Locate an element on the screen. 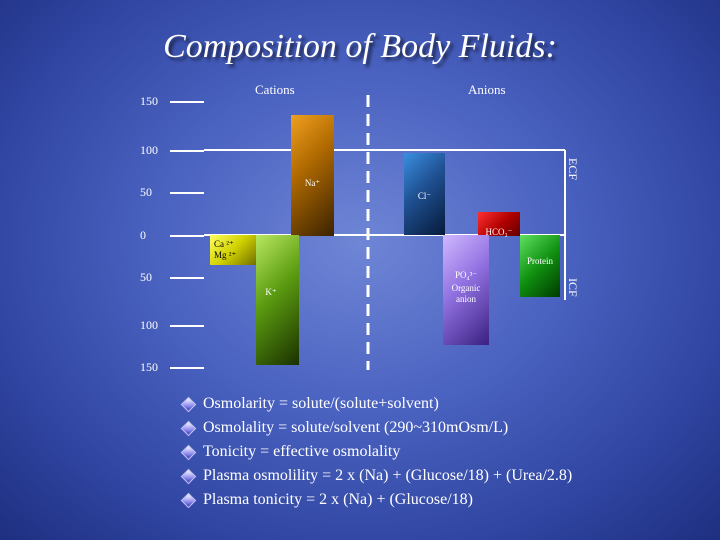 The width and height of the screenshot is (720, 540). label-organic: Organic is located at coordinates (466, 288).